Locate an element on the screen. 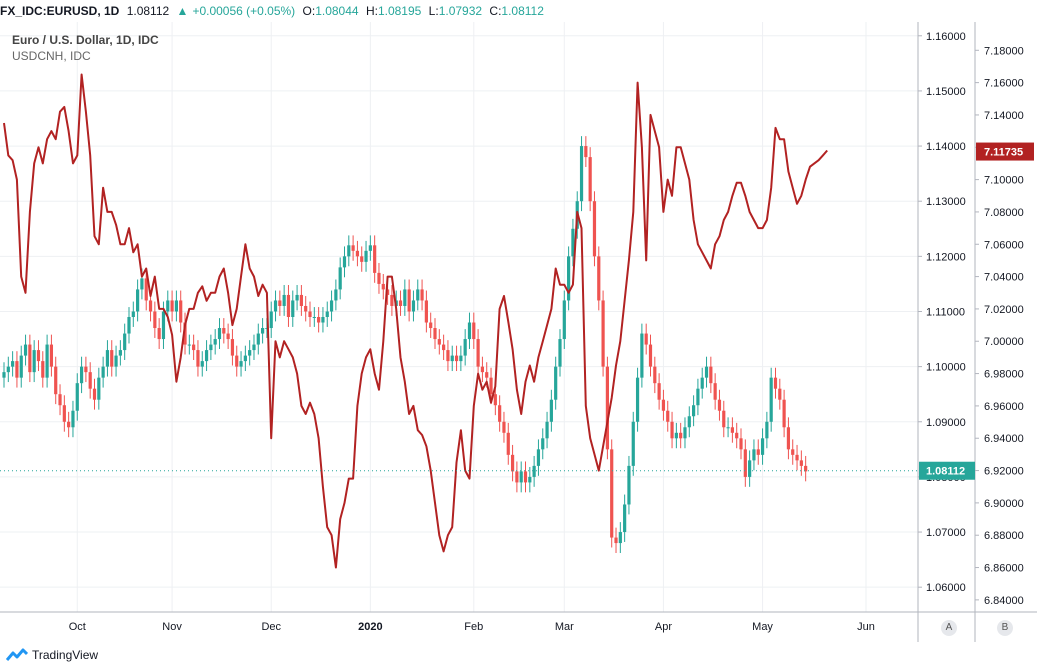 This screenshot has width=1037, height=666. auto-scale-button: A is located at coordinates (949, 628).